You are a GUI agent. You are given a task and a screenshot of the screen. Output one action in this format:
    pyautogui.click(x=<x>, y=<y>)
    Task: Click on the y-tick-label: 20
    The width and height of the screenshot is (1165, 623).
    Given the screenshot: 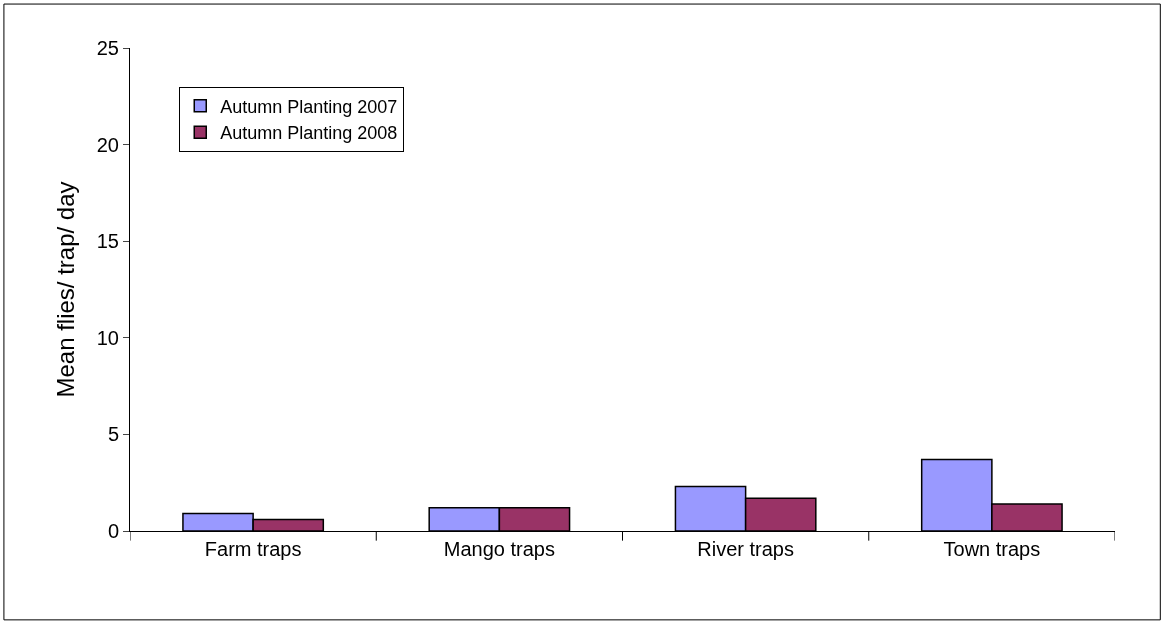 What is the action you would take?
    pyautogui.click(x=107, y=144)
    